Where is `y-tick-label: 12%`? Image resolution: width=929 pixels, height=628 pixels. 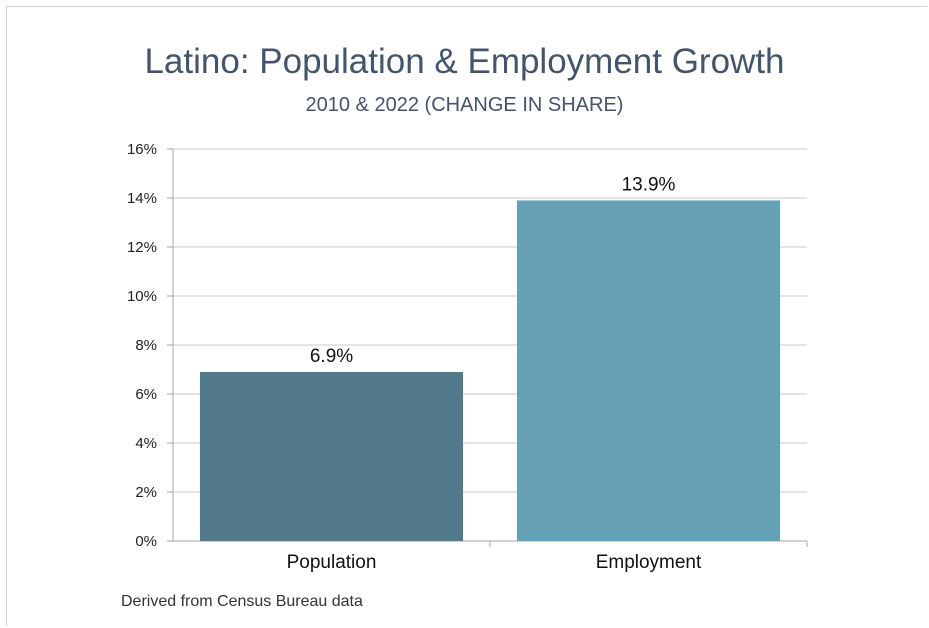
y-tick-label: 12% is located at coordinates (142, 247).